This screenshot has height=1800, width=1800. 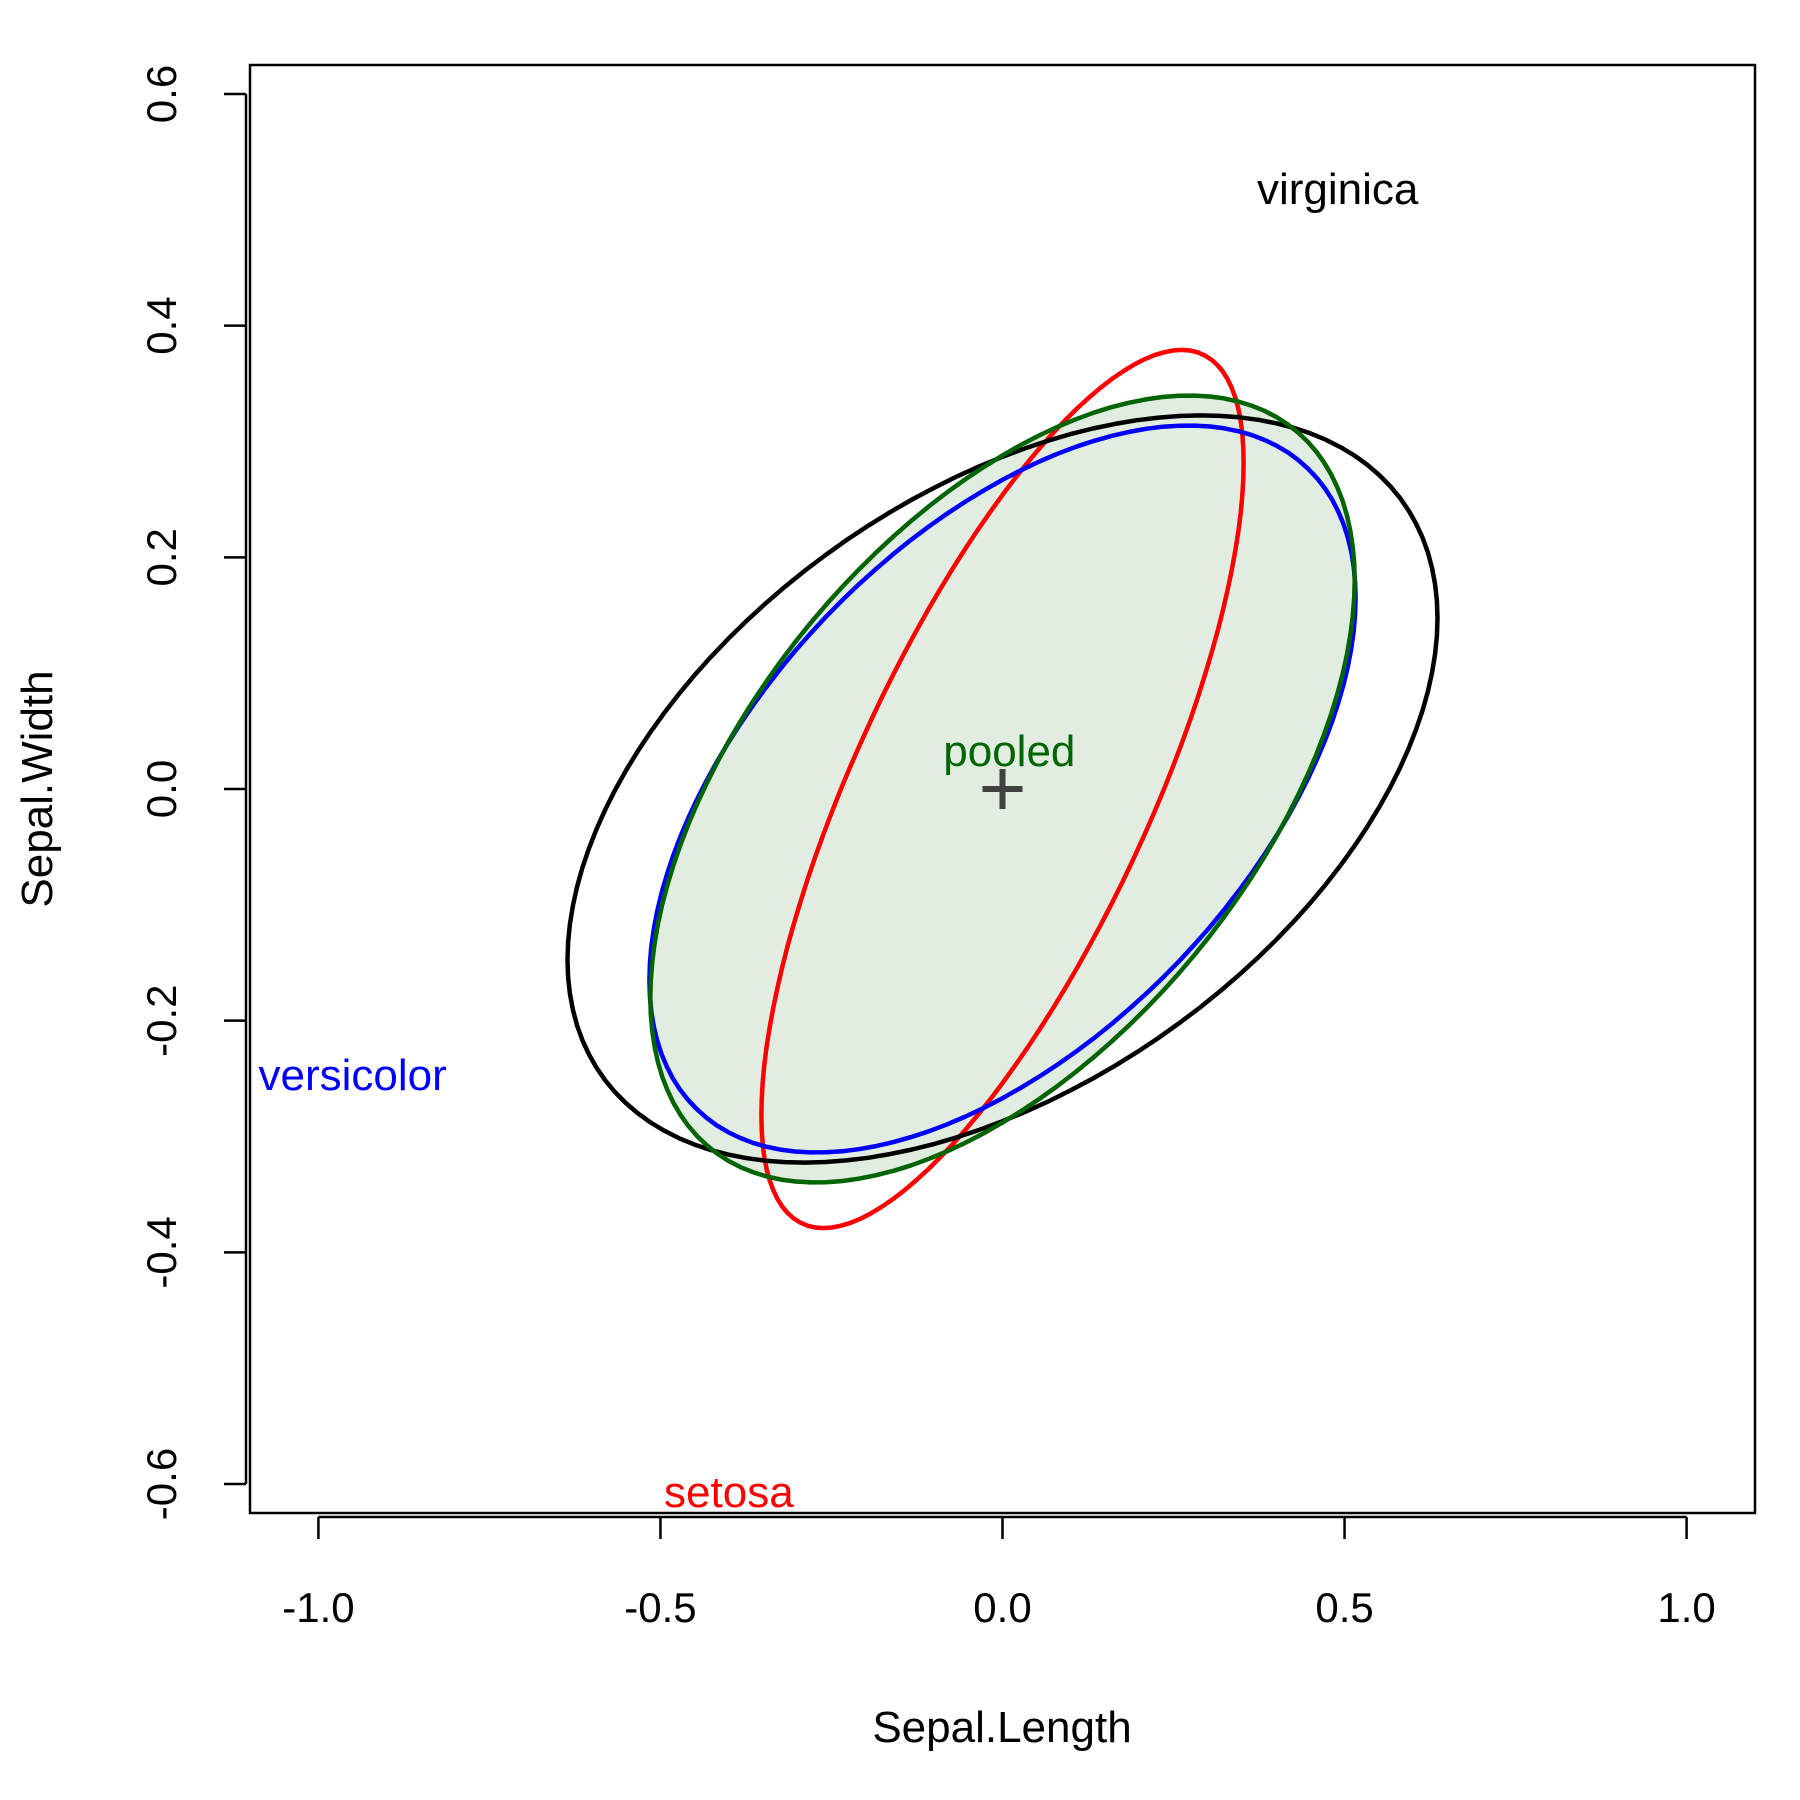 I want to click on x-axis: -1.0 -0.5 0.0 0.5 1.0, so click(x=999, y=1573).